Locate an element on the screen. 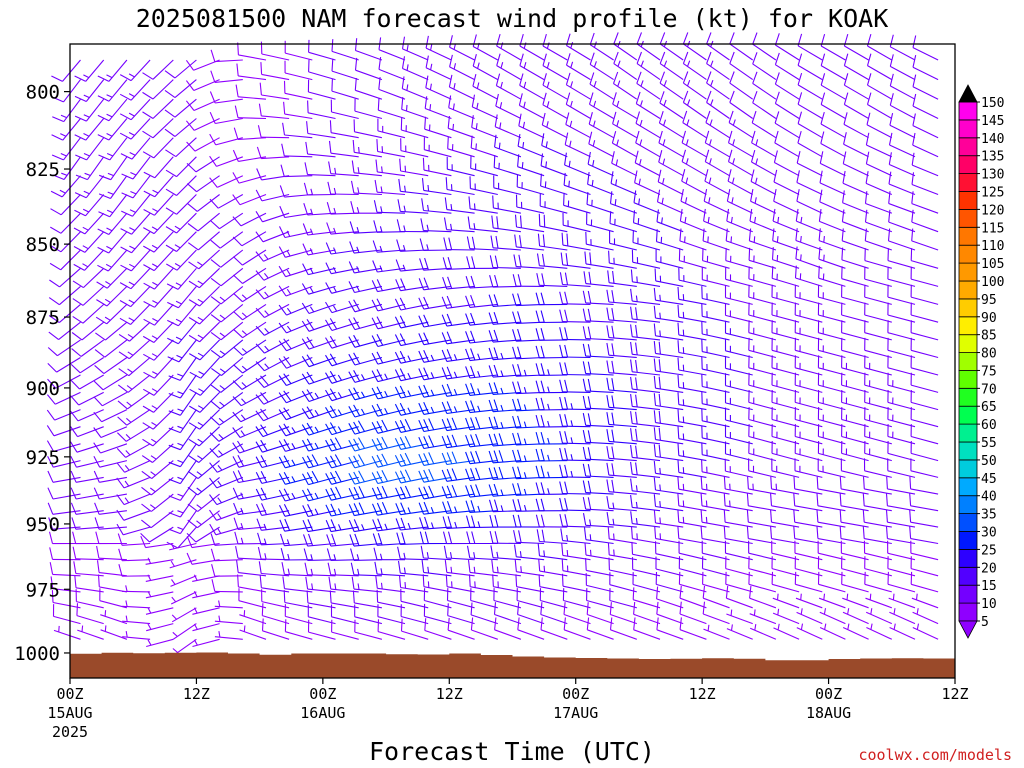 This screenshot has height=768, width=1024. credit-text: coolwx.com/models is located at coordinates (935, 755).